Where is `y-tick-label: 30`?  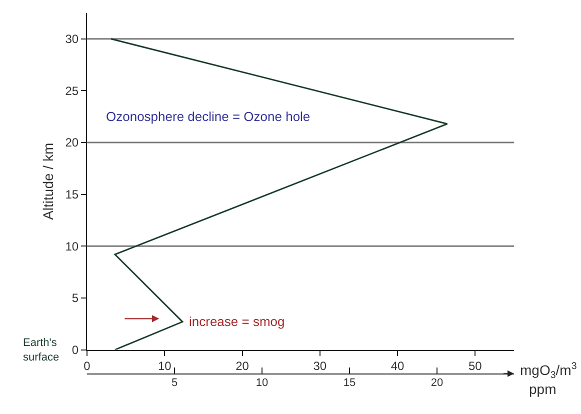
y-tick-label: 30 is located at coordinates (72, 39).